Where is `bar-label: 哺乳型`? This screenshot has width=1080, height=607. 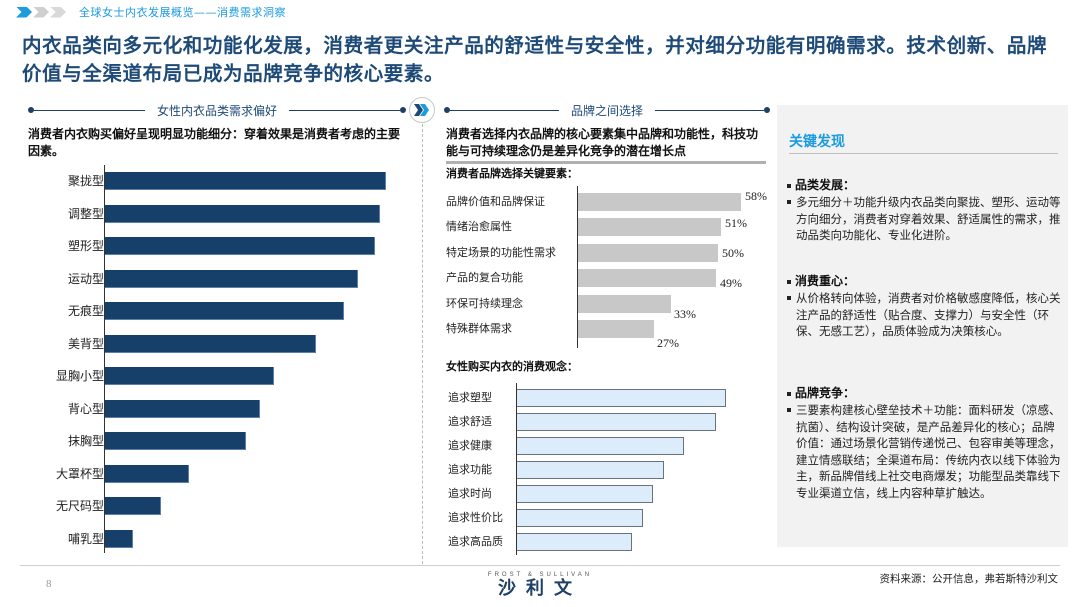 bar-label: 哺乳型 is located at coordinates (85, 538).